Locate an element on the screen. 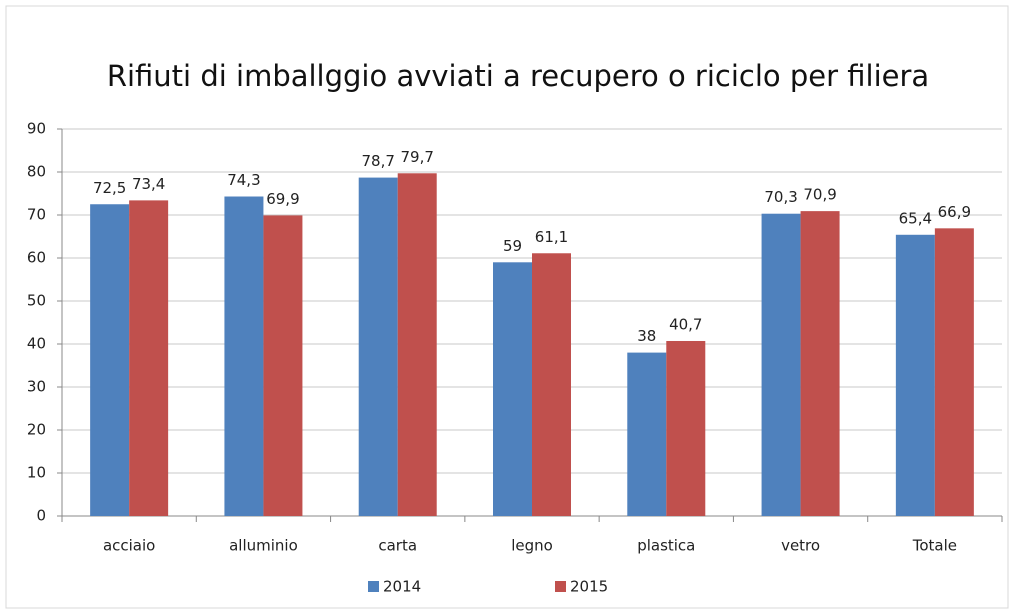  value-label: 78,7 is located at coordinates (378, 161).